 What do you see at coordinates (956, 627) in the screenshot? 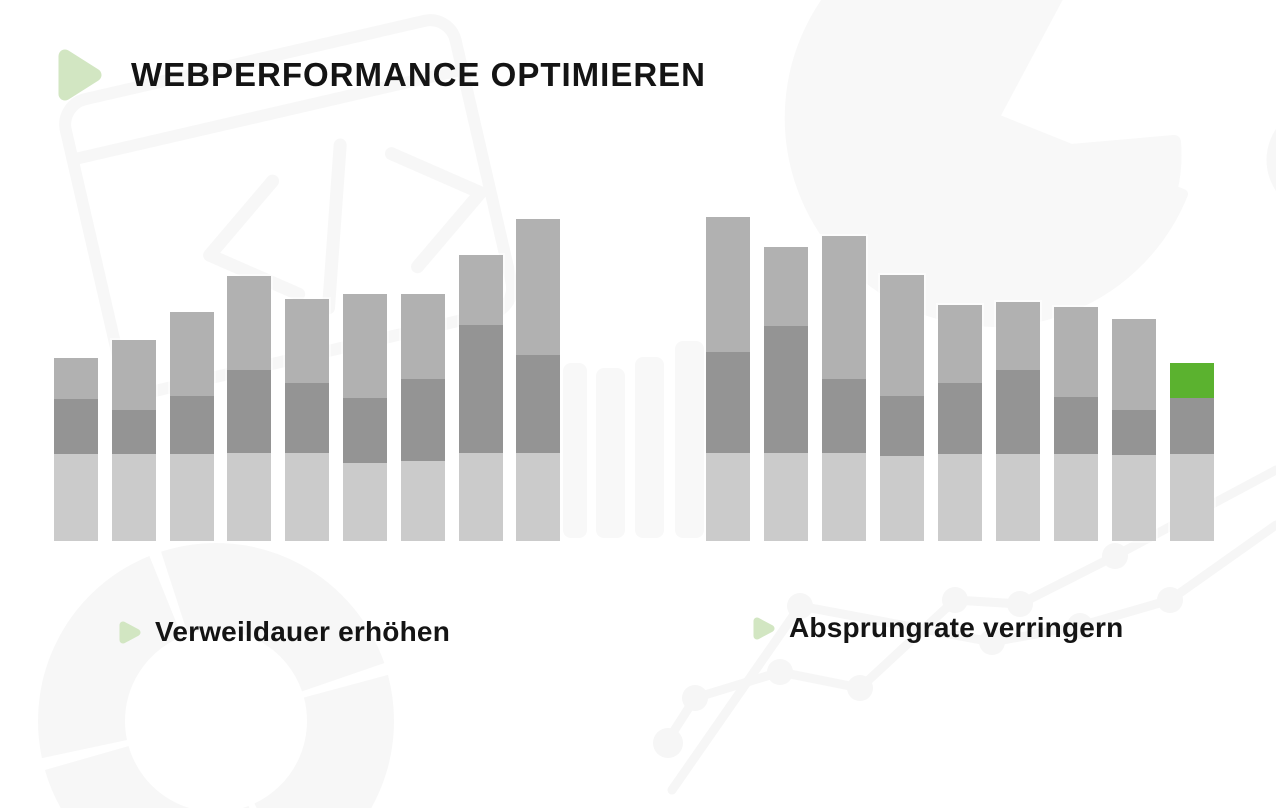
I see `label-text: Absprungrate verringern` at bounding box center [956, 627].